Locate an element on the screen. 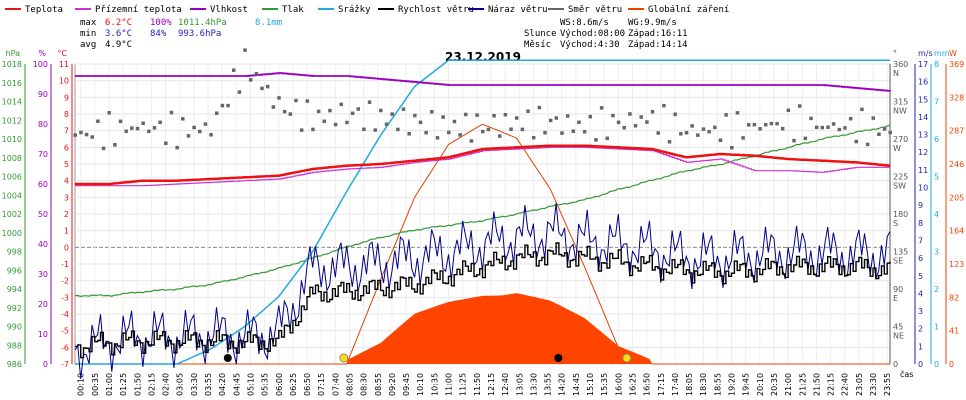 Image resolution: width=966 pixels, height=400 pixels. axis-degc-tick: -7 is located at coordinates (65, 364).